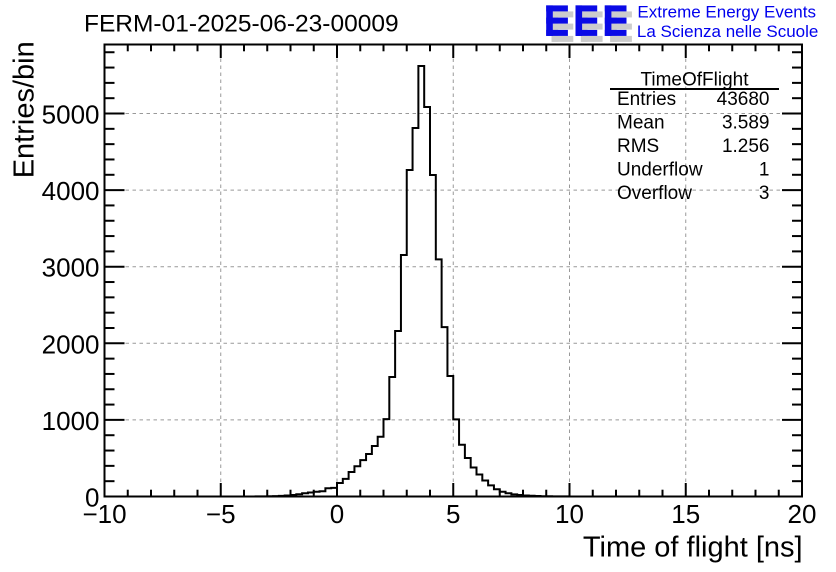  What do you see at coordinates (71, 268) in the screenshot?
I see `svg-text: 3000` at bounding box center [71, 268].